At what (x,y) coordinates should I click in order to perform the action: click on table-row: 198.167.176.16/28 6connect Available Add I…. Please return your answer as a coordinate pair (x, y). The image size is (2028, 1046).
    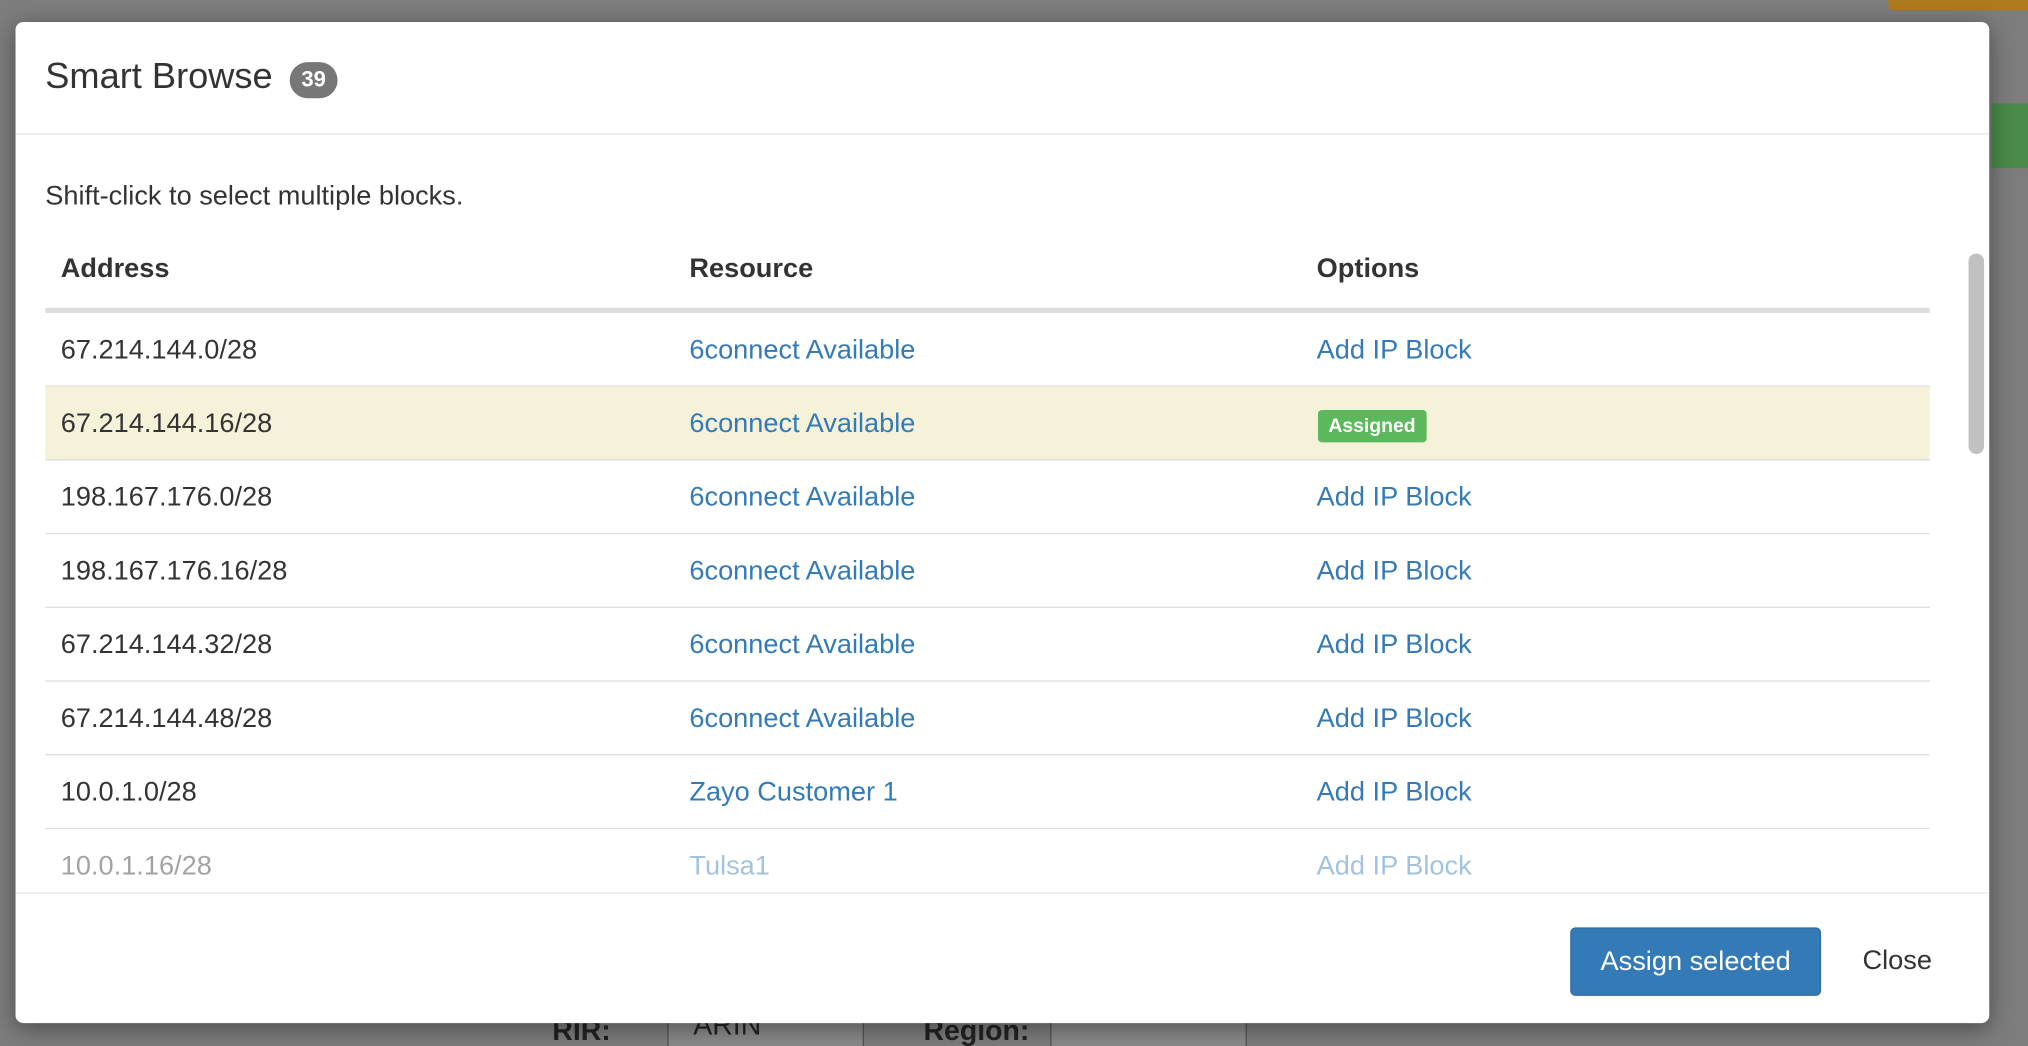
    Looking at the image, I should click on (987, 571).